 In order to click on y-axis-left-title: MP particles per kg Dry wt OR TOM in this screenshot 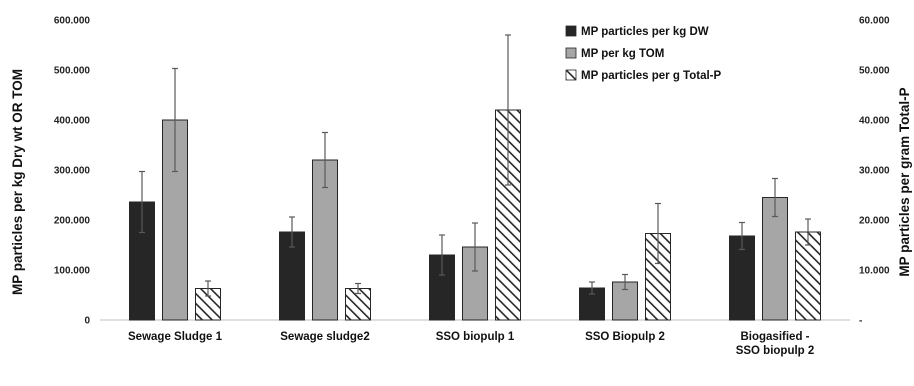, I will do `click(17, 182)`.